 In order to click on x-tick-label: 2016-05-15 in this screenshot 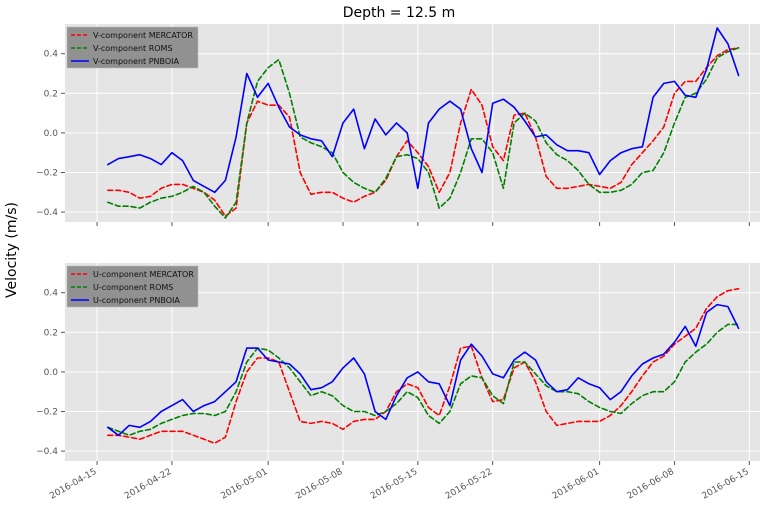, I will do `click(394, 484)`.